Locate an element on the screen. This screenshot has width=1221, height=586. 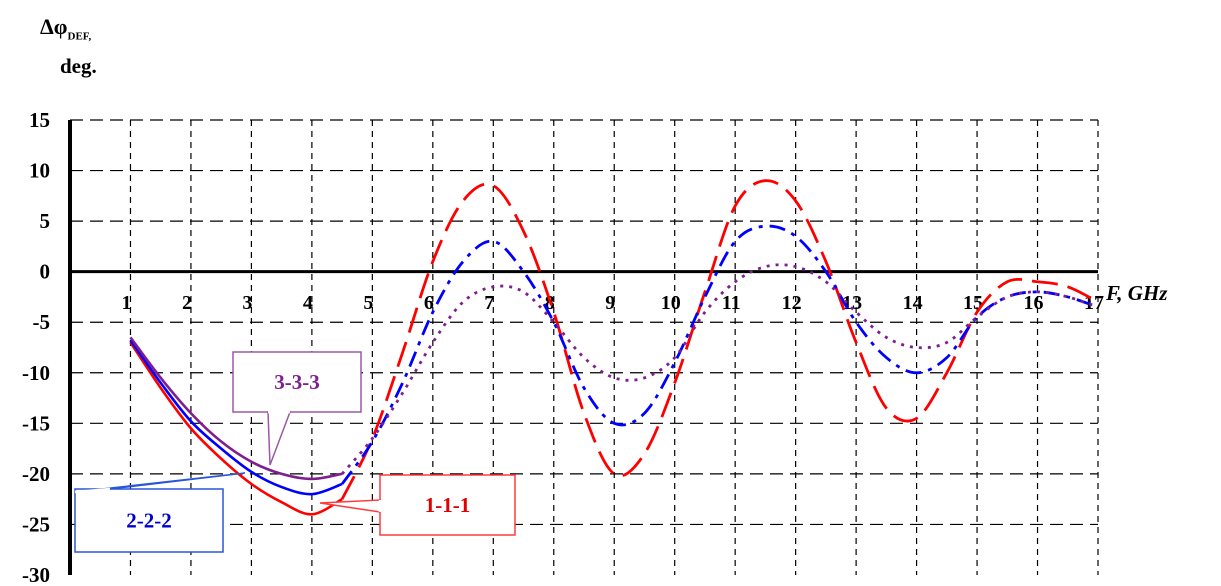
x-tick-label: 7 is located at coordinates (489, 303).